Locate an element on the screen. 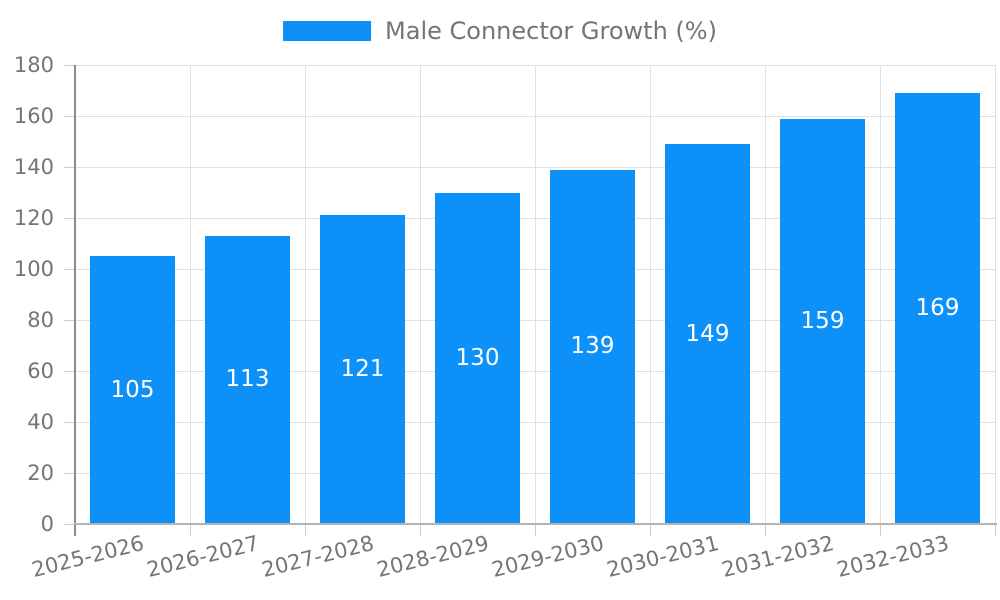 The width and height of the screenshot is (1000, 600). x-tick-label: 2031-2032 is located at coordinates (778, 556).